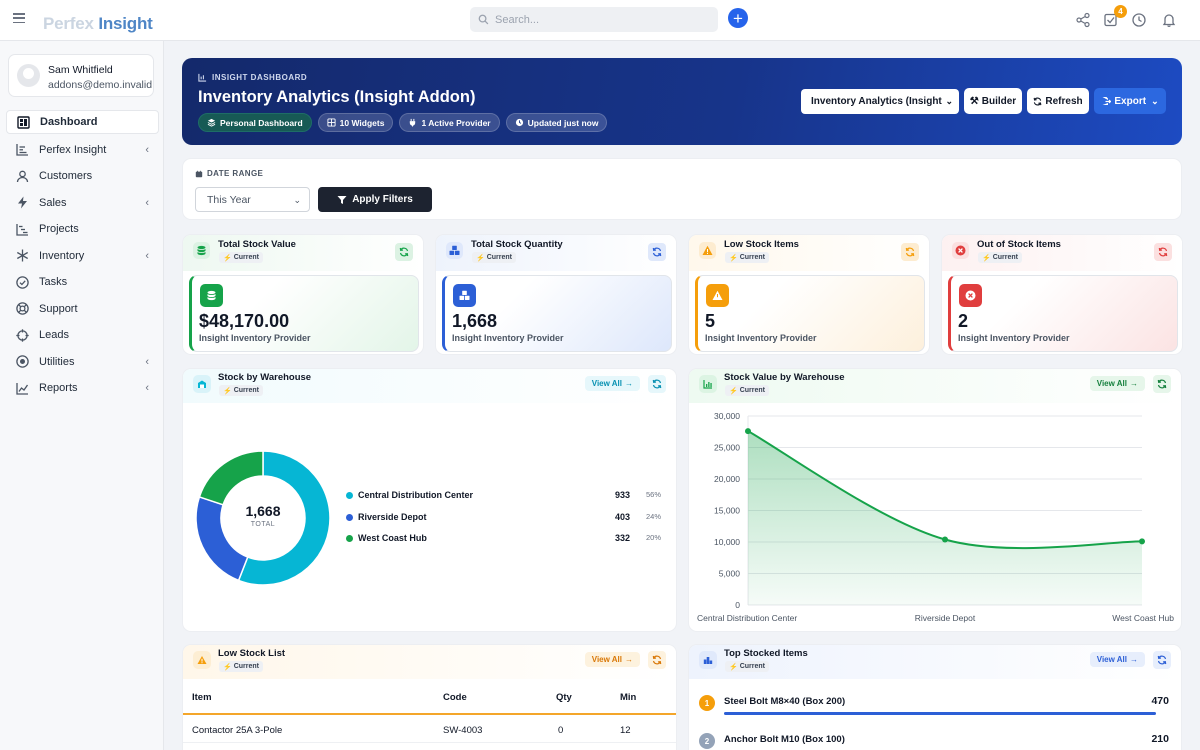  What do you see at coordinates (963, 321) in the screenshot?
I see `kpi-value: 2` at bounding box center [963, 321].